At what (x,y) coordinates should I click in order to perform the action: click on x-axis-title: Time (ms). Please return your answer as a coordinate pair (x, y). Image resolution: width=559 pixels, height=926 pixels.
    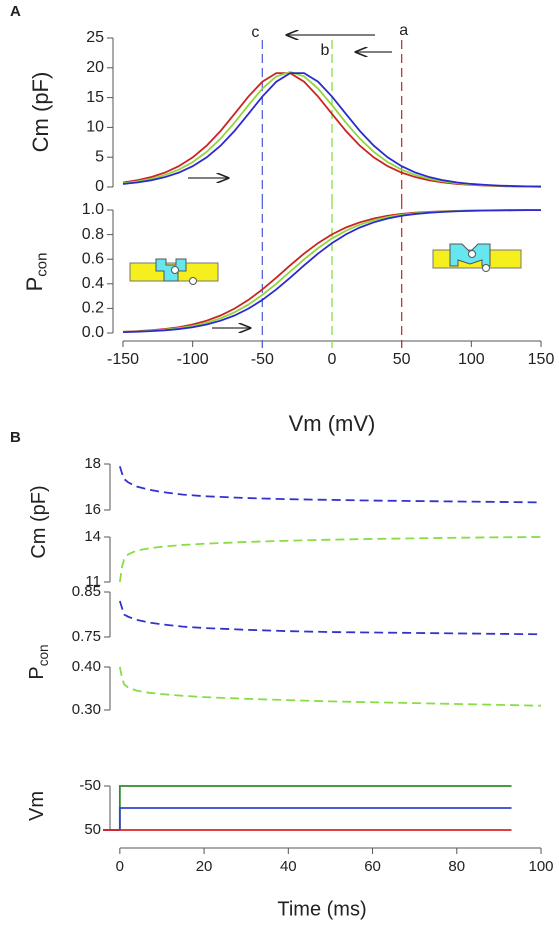
    Looking at the image, I should click on (321, 909).